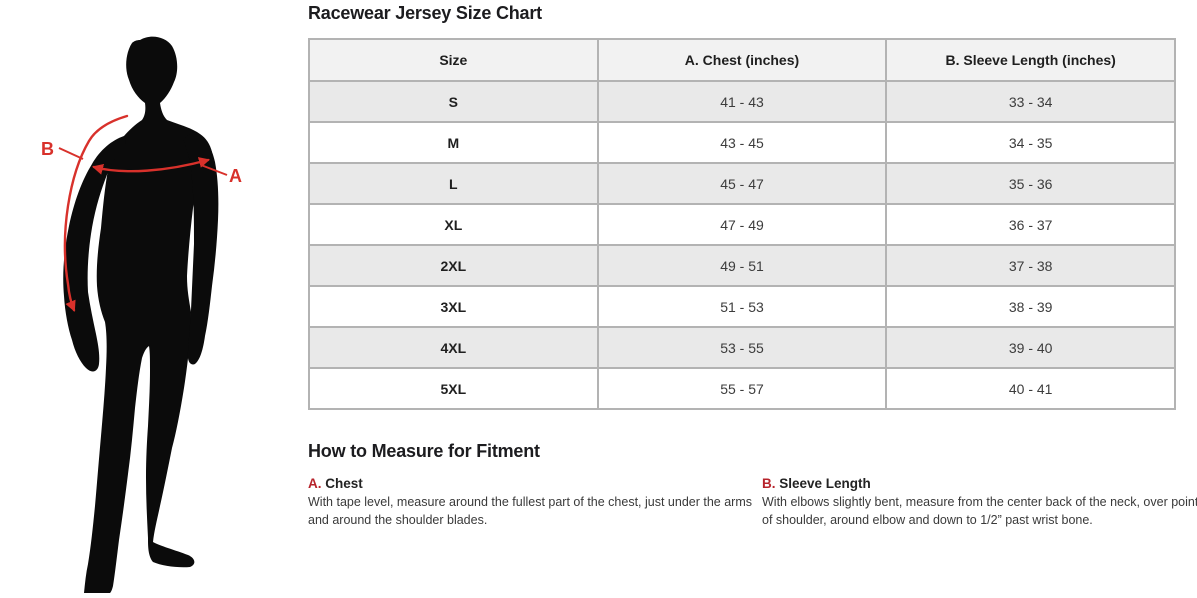  I want to click on size-cell: 4XL, so click(453, 347).